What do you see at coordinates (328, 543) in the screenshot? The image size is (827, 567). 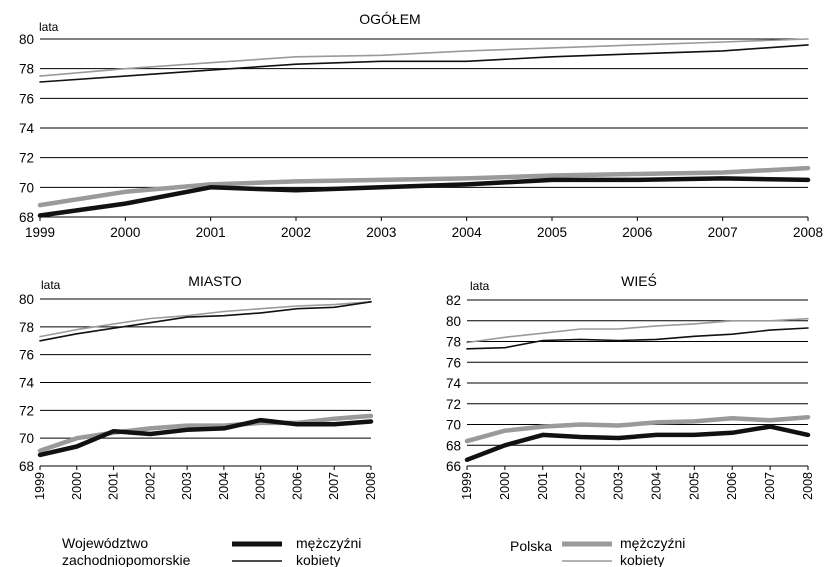 I see `legend-woj-men-label: mężczyźni` at bounding box center [328, 543].